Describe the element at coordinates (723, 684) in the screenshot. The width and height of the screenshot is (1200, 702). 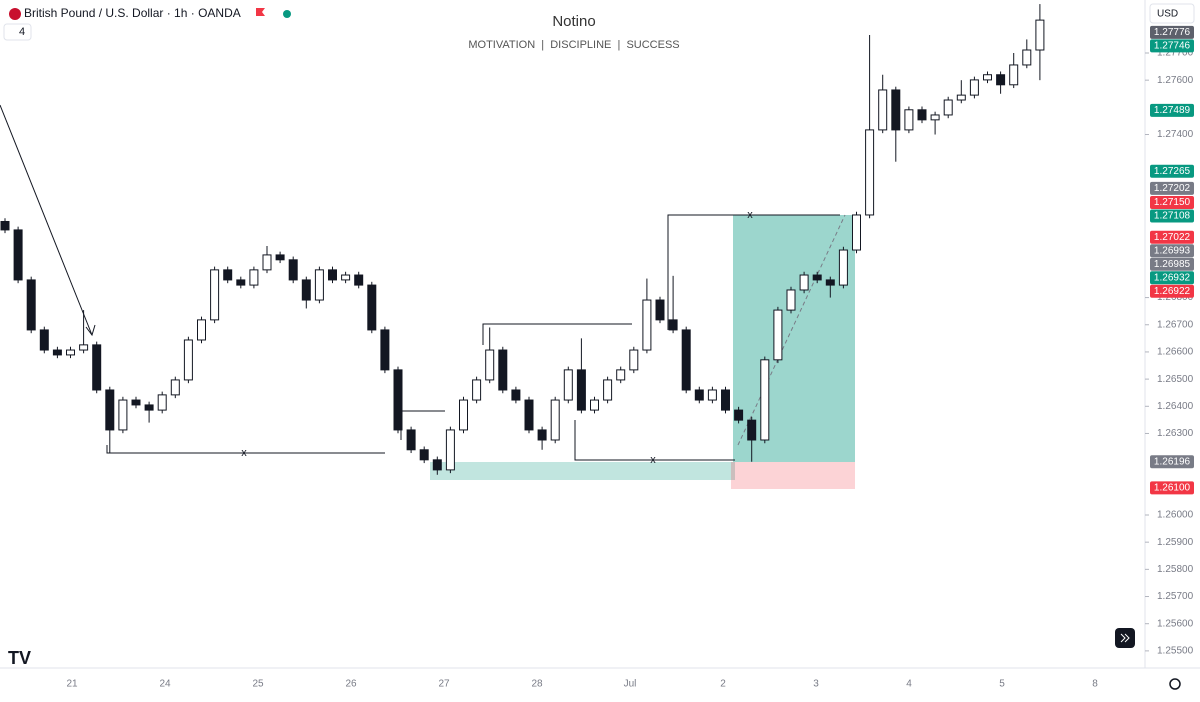
I see `x-tick-label: 2` at that location.